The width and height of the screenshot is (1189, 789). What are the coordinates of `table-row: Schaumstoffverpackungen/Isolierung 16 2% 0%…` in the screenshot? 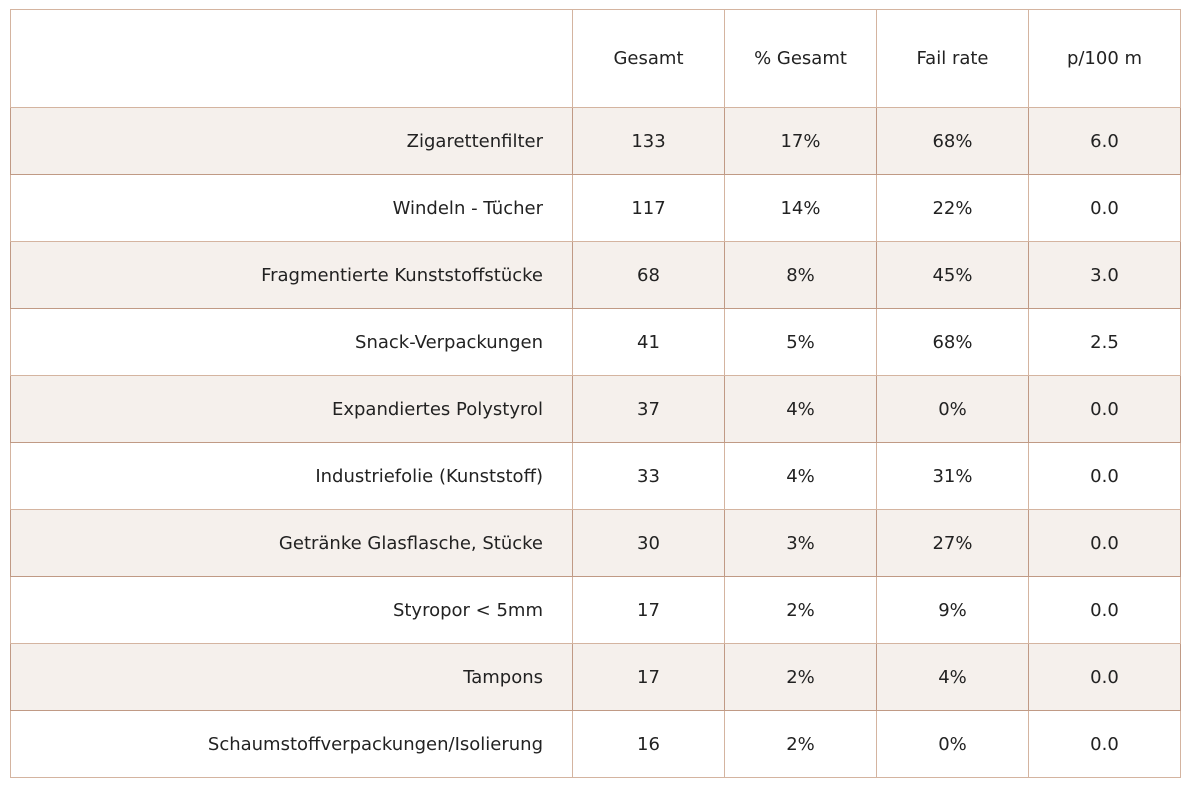 It's located at (595, 744).